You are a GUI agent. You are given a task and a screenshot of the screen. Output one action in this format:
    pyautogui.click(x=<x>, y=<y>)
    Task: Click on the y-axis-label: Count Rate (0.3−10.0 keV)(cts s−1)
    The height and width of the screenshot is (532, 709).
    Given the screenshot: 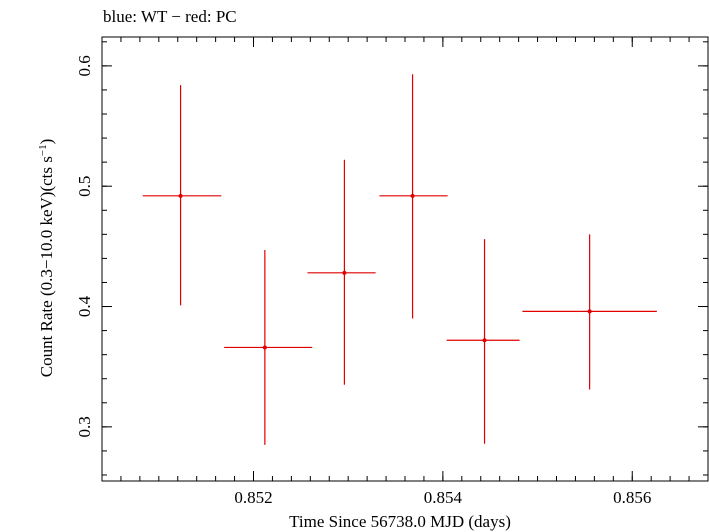 What is the action you would take?
    pyautogui.click(x=46, y=258)
    